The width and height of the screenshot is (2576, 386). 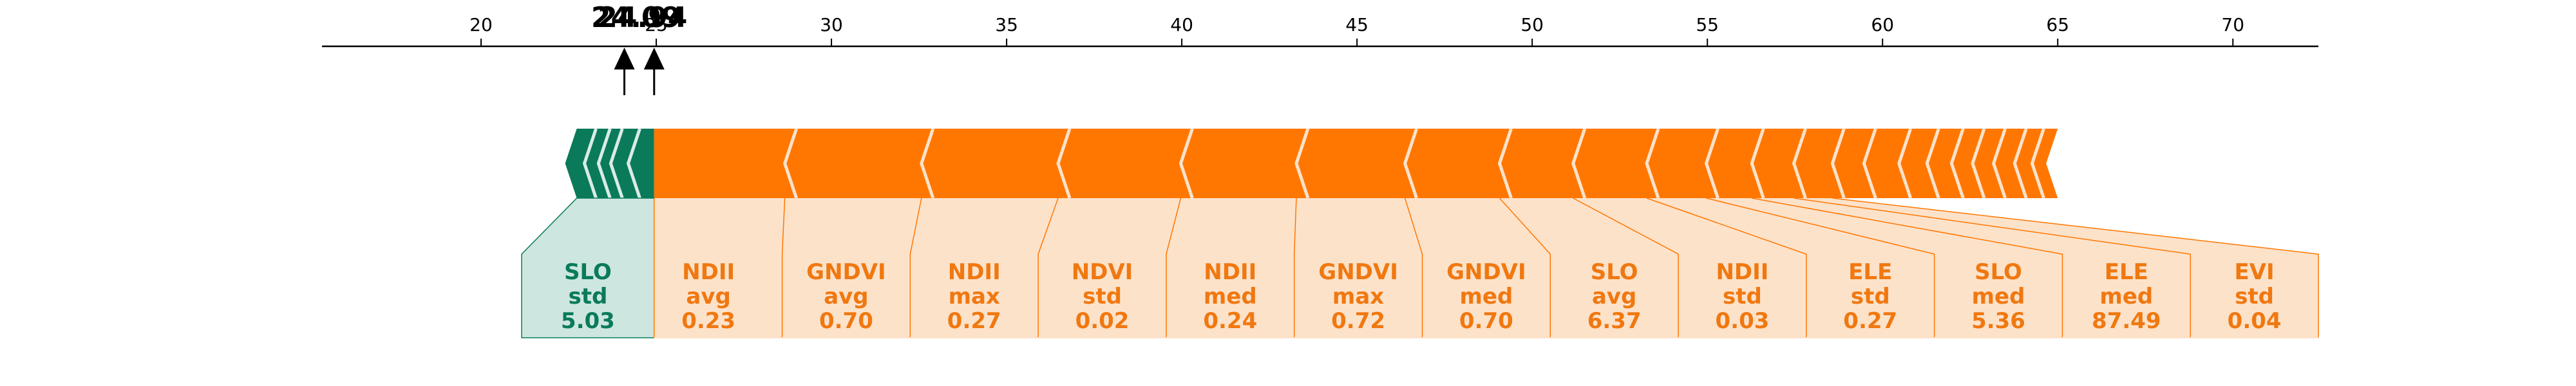 I want to click on feature-value: 5.03, so click(x=588, y=321).